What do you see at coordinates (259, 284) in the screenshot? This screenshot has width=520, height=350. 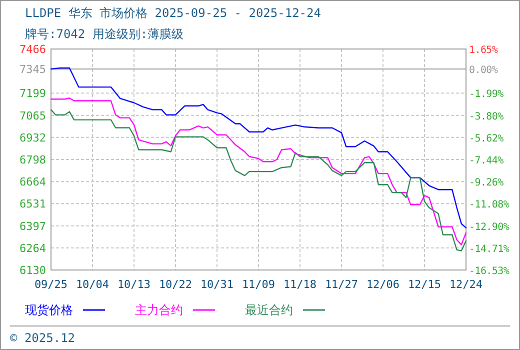 I see `x-tick-label: 11/09` at bounding box center [259, 284].